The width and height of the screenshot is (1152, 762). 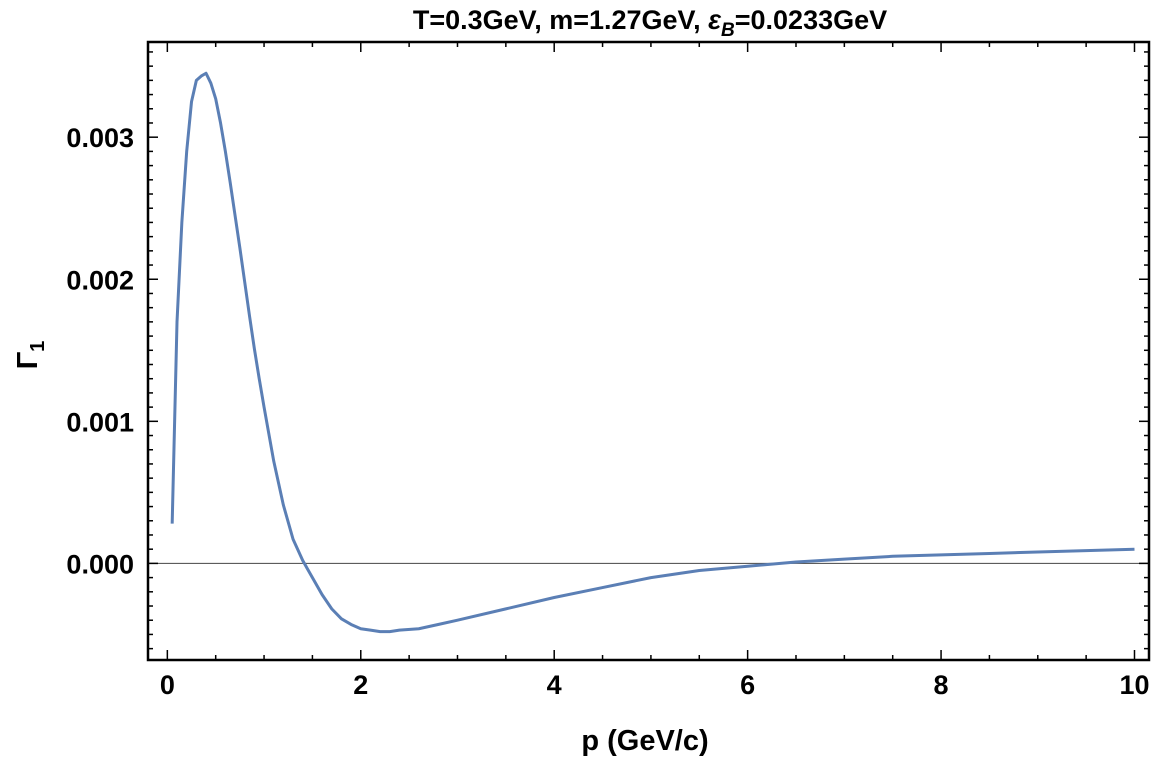 What do you see at coordinates (38, 346) in the screenshot?
I see `y-axis-label-subscript: 1` at bounding box center [38, 346].